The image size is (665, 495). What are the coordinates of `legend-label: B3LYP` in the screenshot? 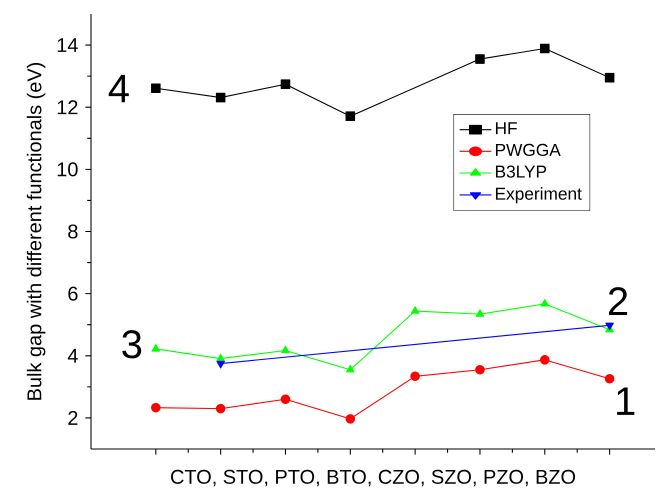 It's located at (521, 171).